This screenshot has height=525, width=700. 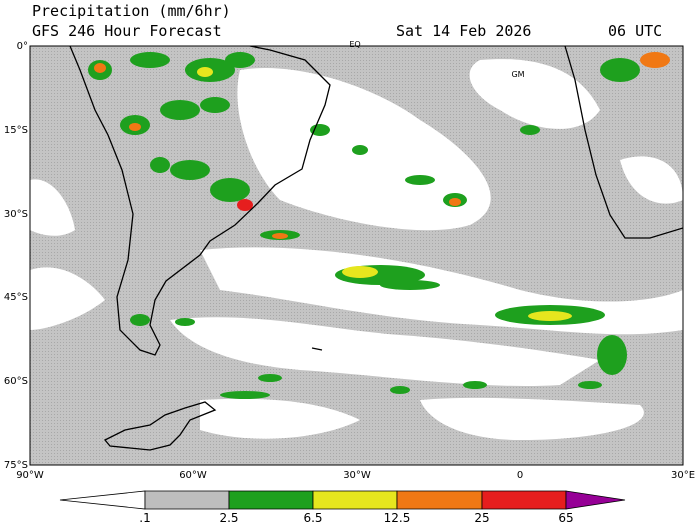 I want to click on legend-label: 2.5, so click(x=228, y=518).